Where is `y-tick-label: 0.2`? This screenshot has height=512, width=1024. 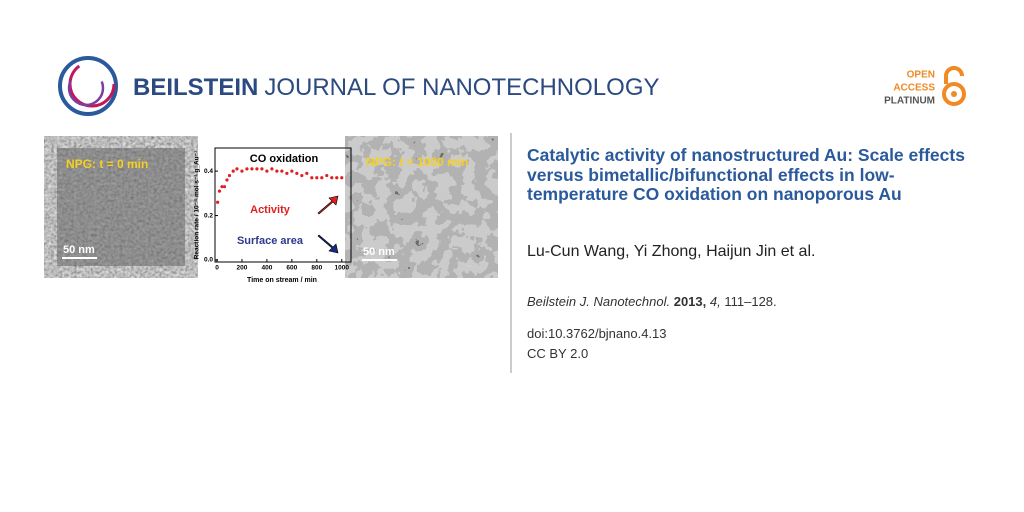 y-tick-label: 0.2 is located at coordinates (208, 215).